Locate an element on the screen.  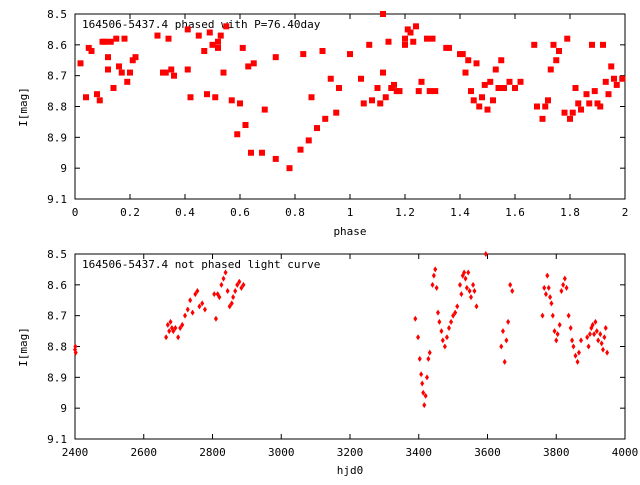
y-tick-label: 9 is located at coordinates (63, 168).